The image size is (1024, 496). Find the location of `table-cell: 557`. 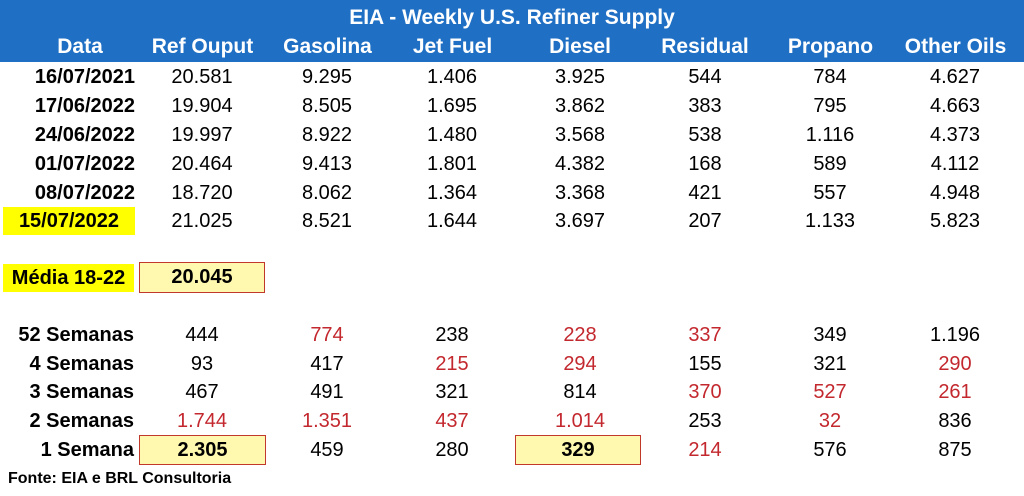

table-cell: 557 is located at coordinates (830, 193).